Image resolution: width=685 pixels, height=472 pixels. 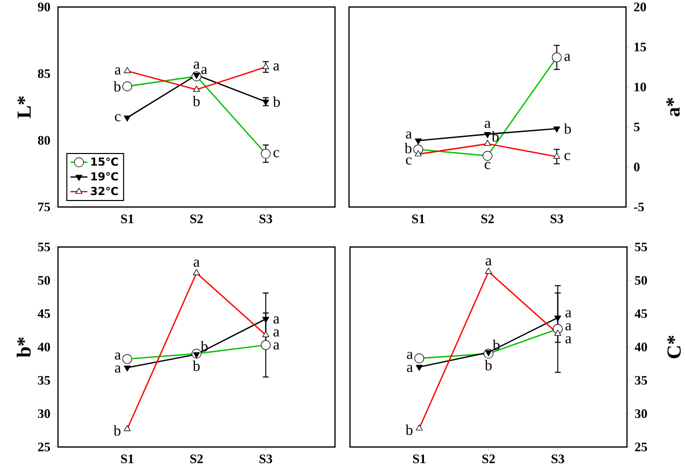 What do you see at coordinates (44, 140) in the screenshot?
I see `y-tick-label: 80` at bounding box center [44, 140].